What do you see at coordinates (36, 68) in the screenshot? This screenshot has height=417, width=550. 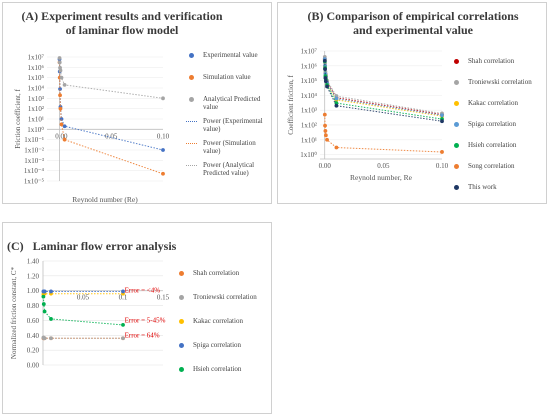 I see `y-tick-label: 1x10⁶` at bounding box center [36, 68].